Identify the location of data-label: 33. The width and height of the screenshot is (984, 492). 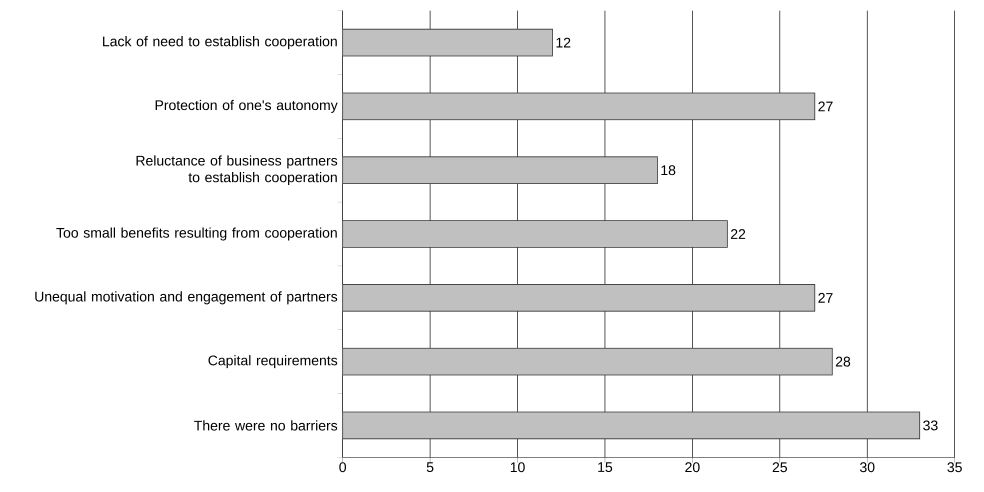
(930, 425).